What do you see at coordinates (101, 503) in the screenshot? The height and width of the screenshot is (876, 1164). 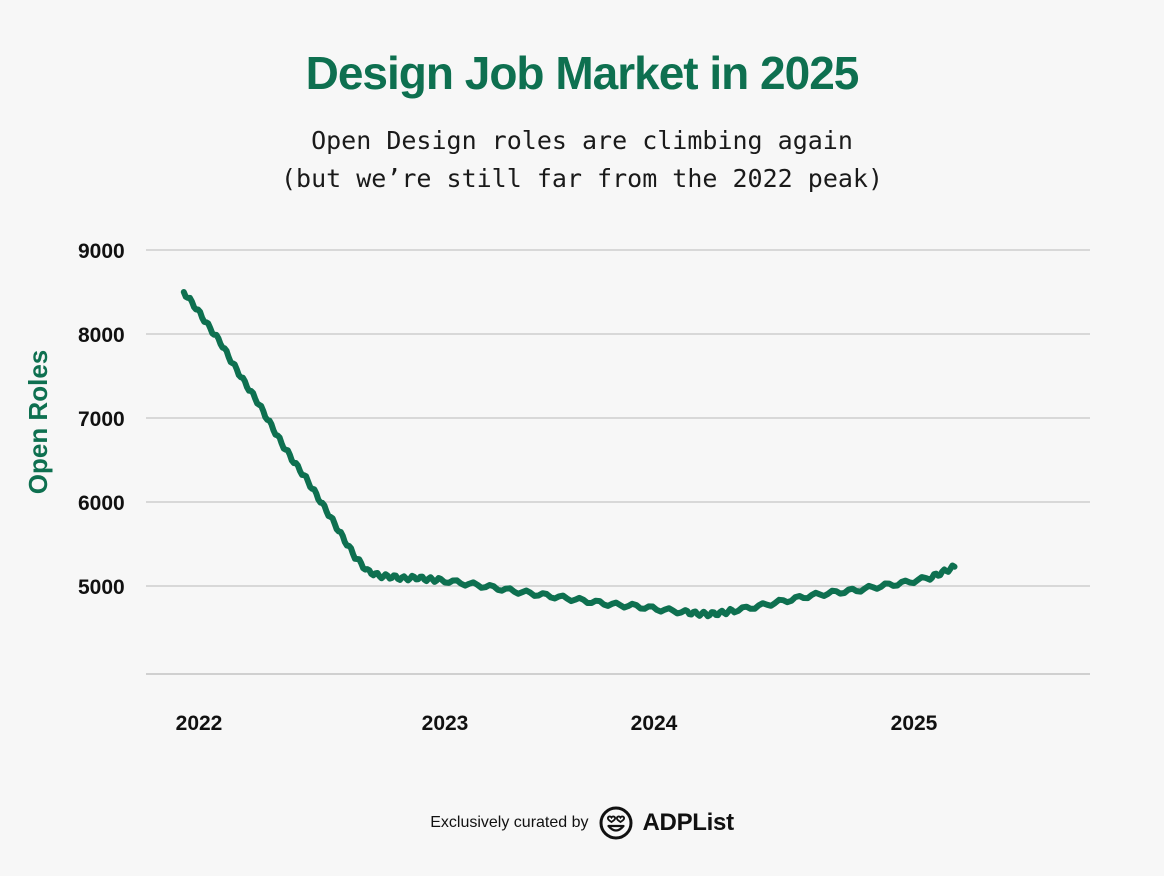 I see `y-tick-label-6000: 6000` at bounding box center [101, 503].